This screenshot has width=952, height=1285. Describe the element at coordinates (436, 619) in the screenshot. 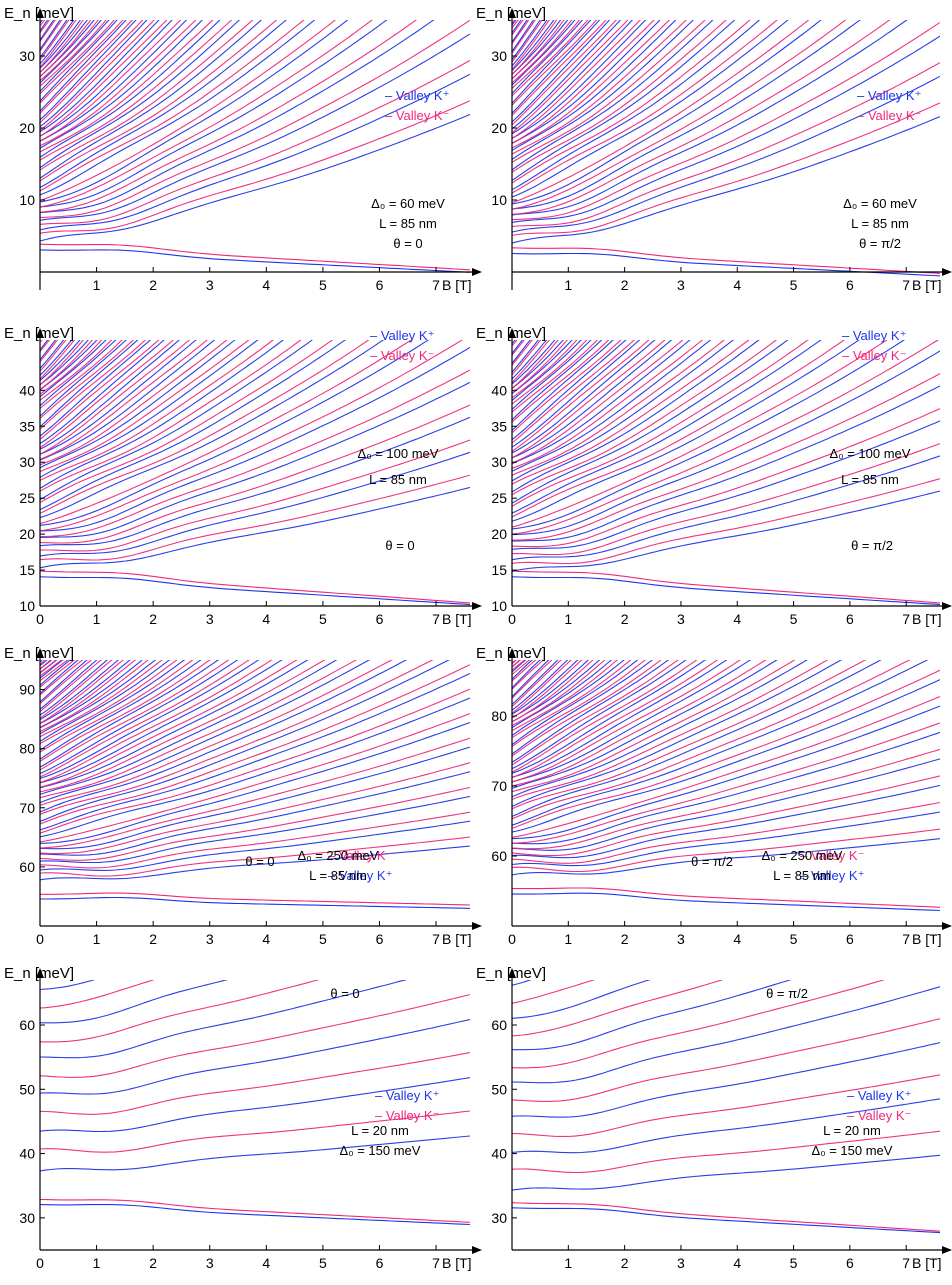

I see `x-tick-label: 7` at that location.